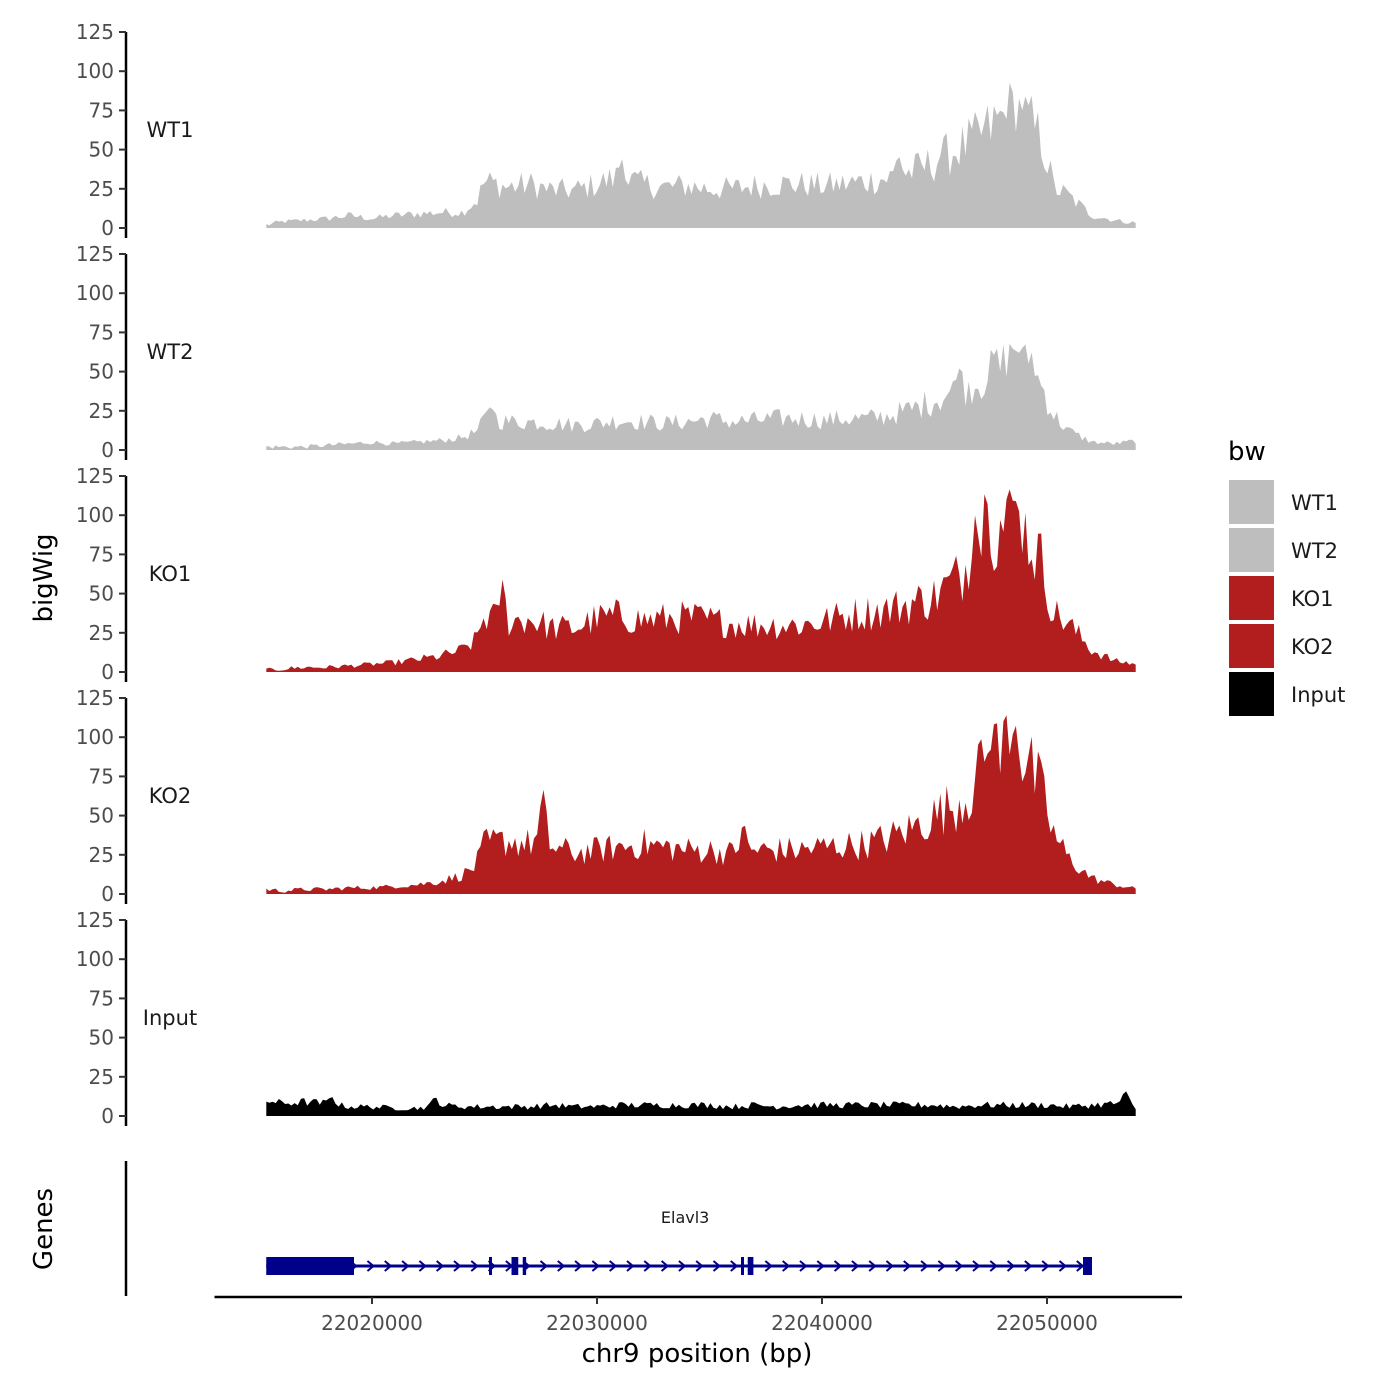 Image resolution: width=1400 pixels, height=1400 pixels. What do you see at coordinates (1247, 452) in the screenshot?
I see `legend-title: bw` at bounding box center [1247, 452].